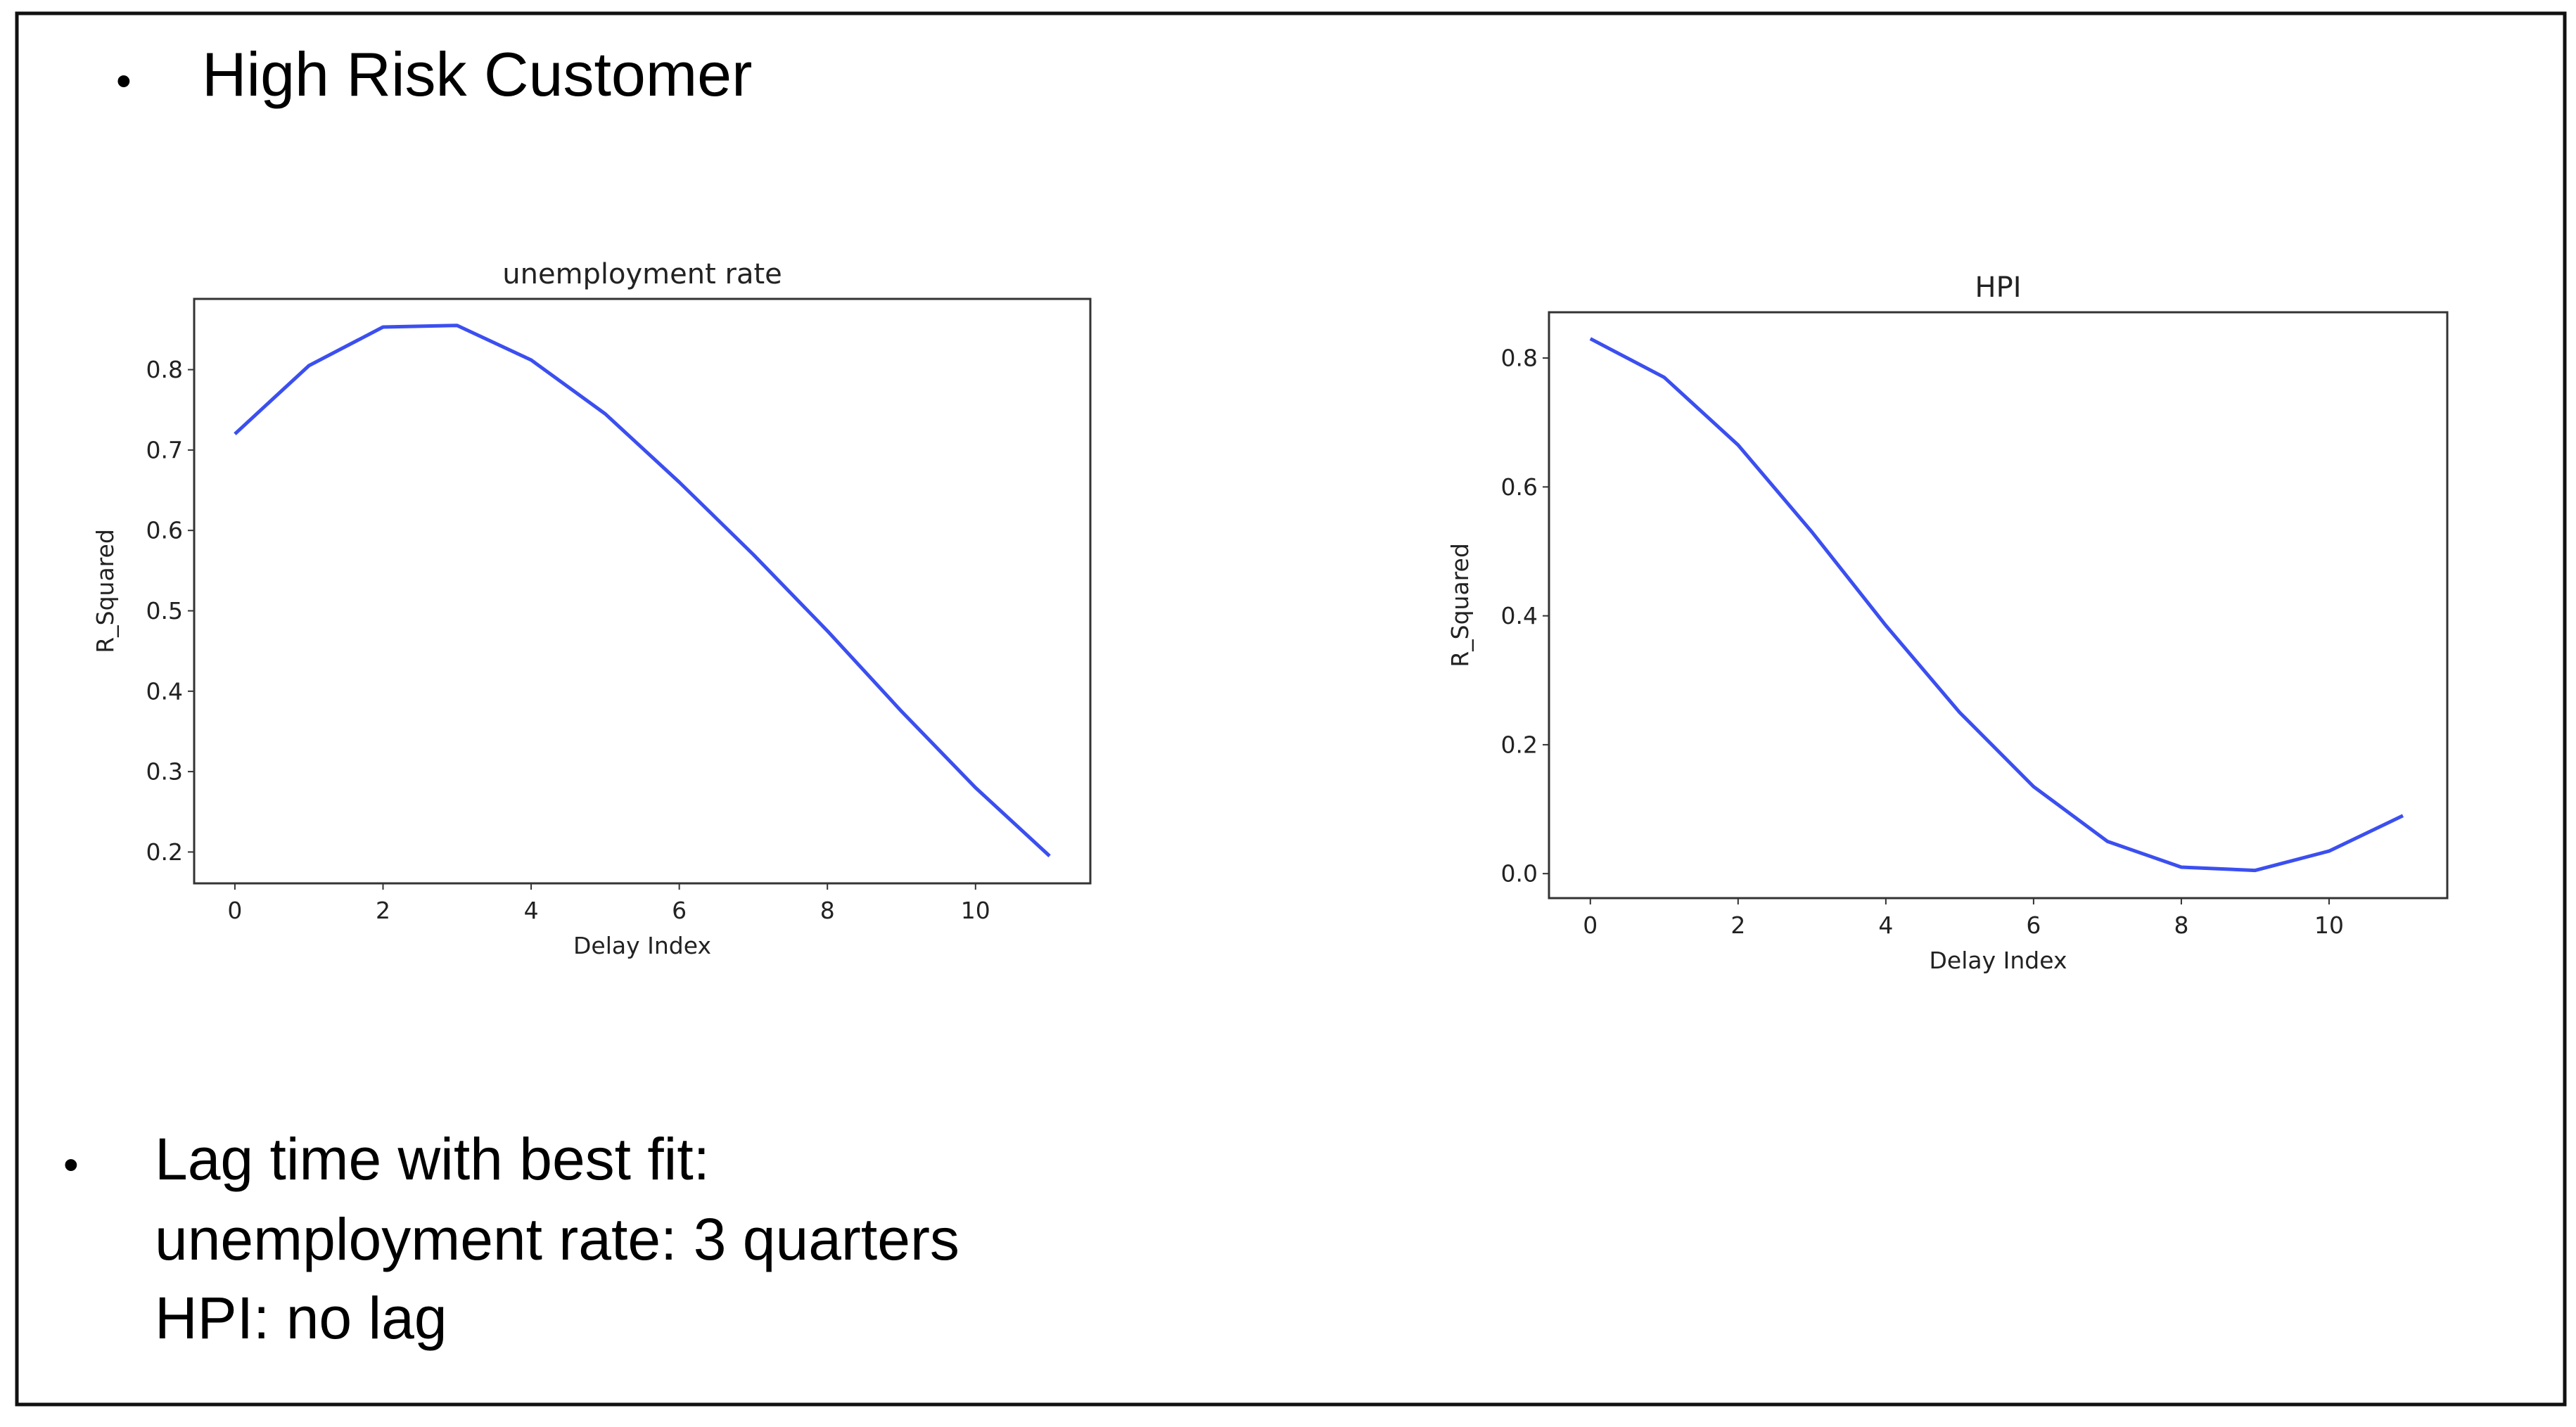 This screenshot has width=2576, height=1427. Describe the element at coordinates (164, 611) in the screenshot. I see `y-tick-label: 0.5` at that location.